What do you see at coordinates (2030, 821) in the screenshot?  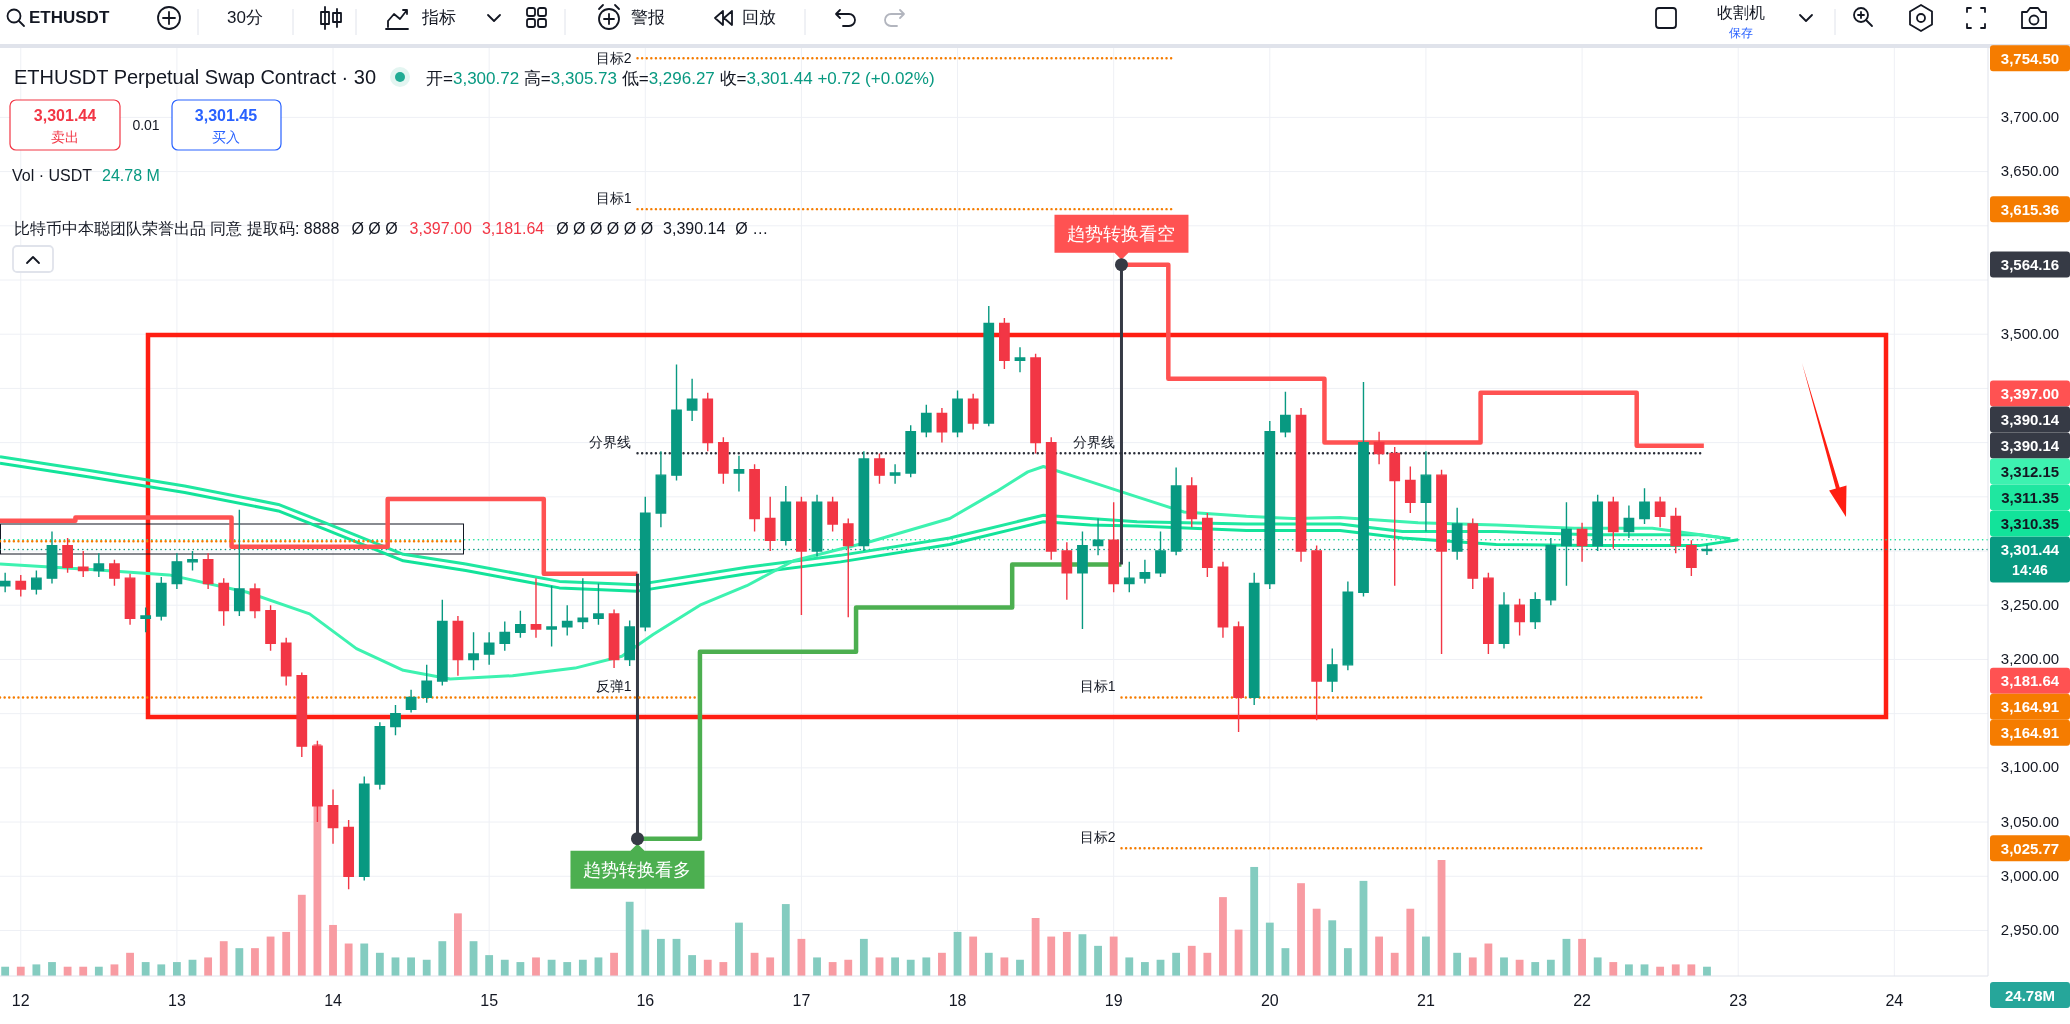 I see `y-tick-label: 3,050.00` at bounding box center [2030, 821].